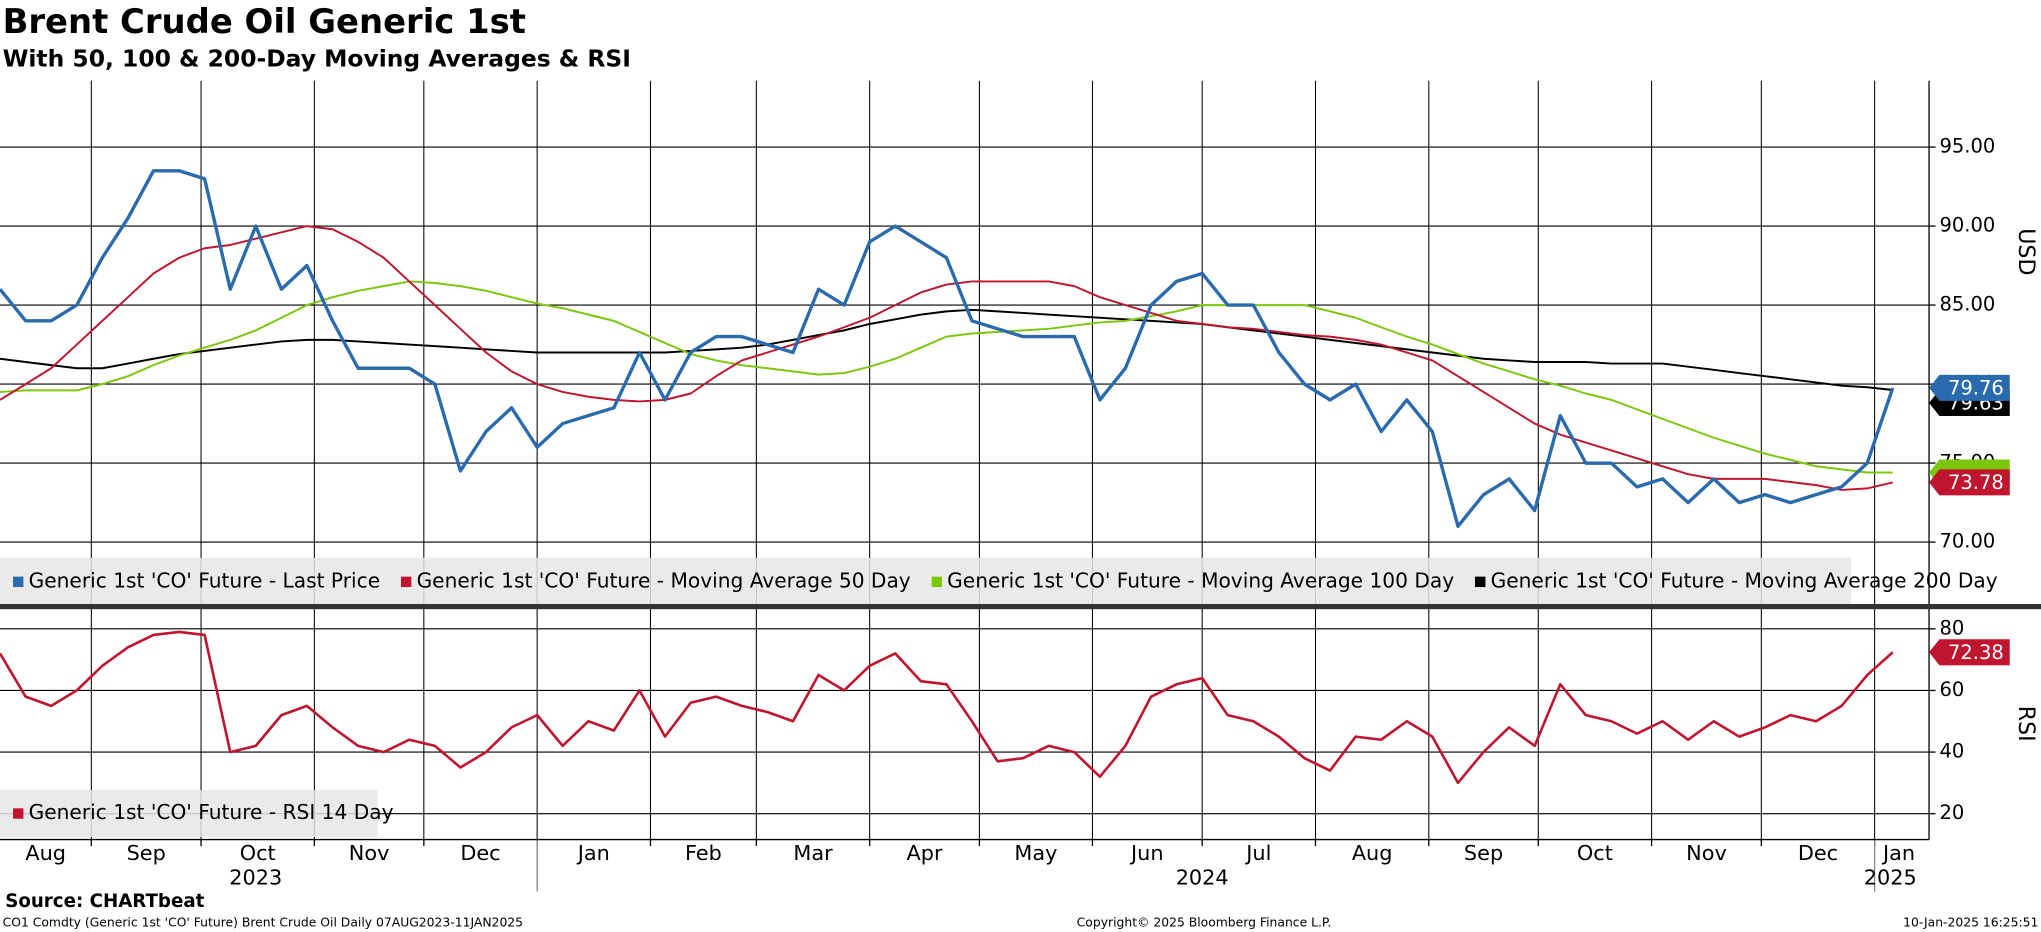  I want to click on value-badge: 79.76, so click(1969, 387).